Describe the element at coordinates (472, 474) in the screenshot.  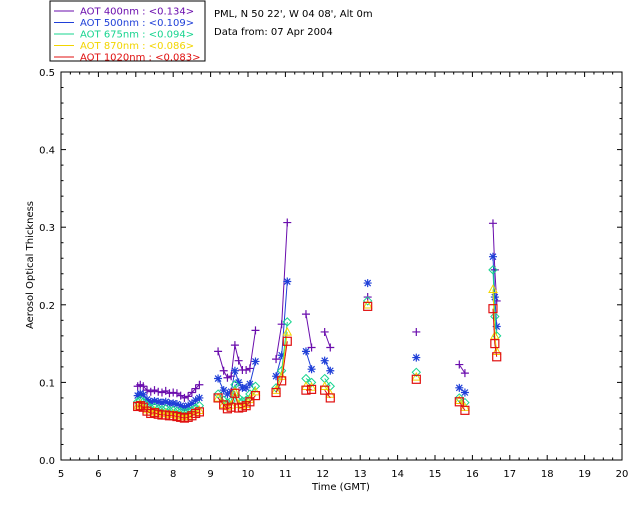
I see `x-tick-label: 16` at that location.